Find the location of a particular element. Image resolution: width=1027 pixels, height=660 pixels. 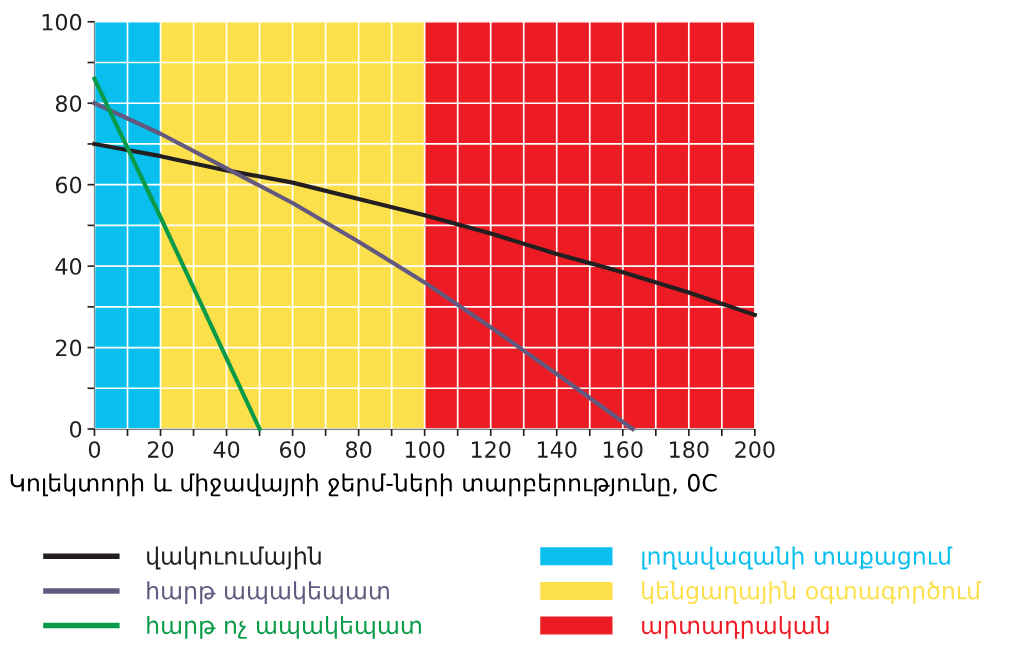

x-tick-label: 20 is located at coordinates (161, 450).